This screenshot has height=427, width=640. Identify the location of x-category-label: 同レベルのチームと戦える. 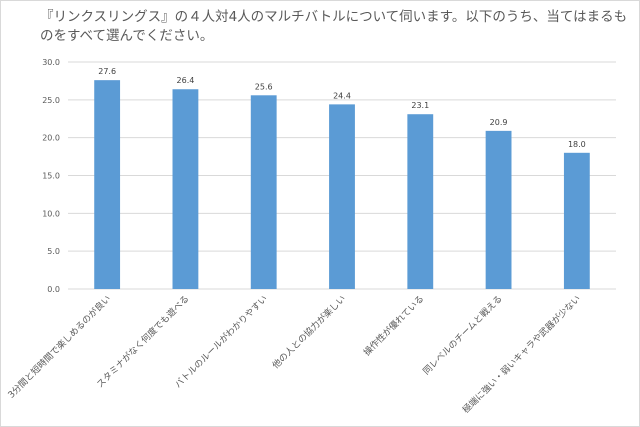
(462, 335).